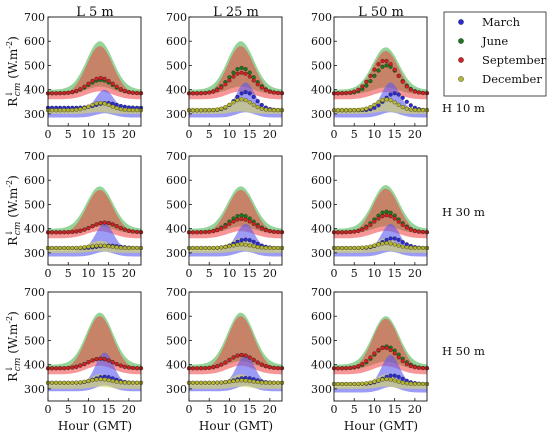 The width and height of the screenshot is (550, 437). What do you see at coordinates (225, 215) in the screenshot?
I see `panel: 300 400 500 600 700 0 5 10 15 20` at bounding box center [225, 215].